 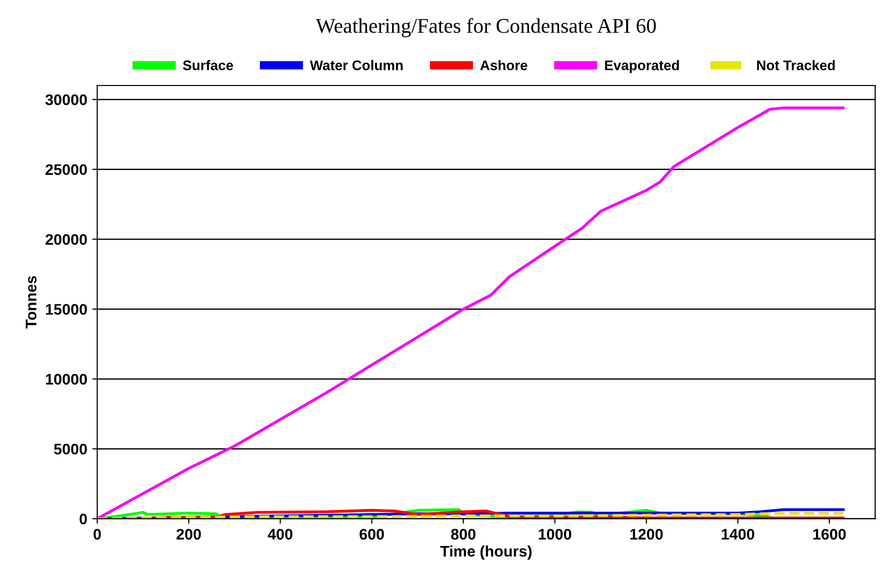 What do you see at coordinates (372, 534) in the screenshot?
I see `x-tick-label: 600` at bounding box center [372, 534].